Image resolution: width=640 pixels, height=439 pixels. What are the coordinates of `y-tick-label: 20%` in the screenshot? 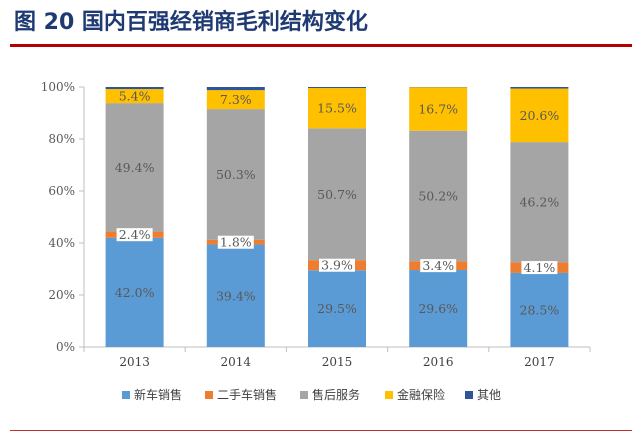 It's located at (61, 295).